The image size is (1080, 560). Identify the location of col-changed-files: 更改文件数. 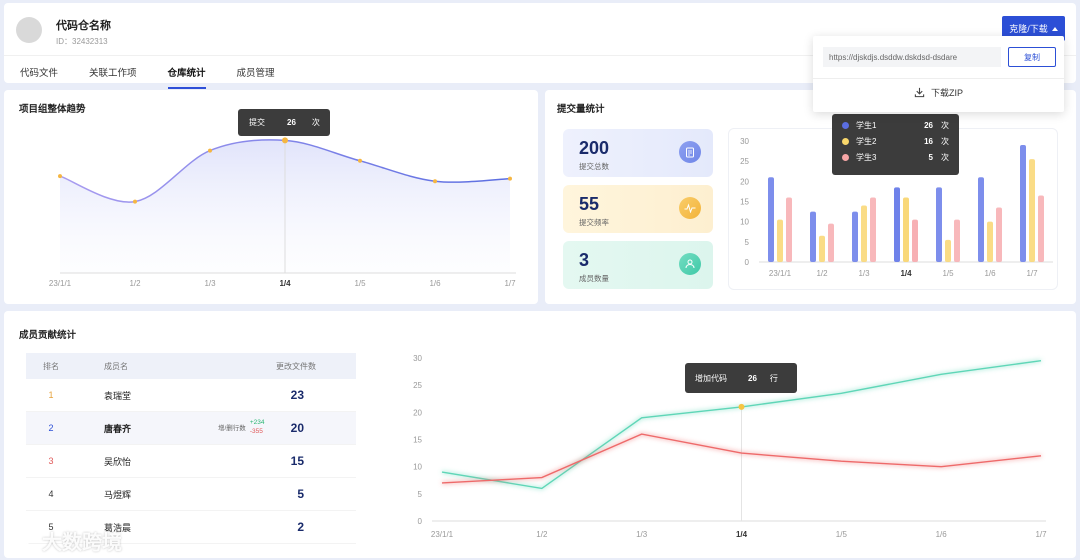
(296, 366).